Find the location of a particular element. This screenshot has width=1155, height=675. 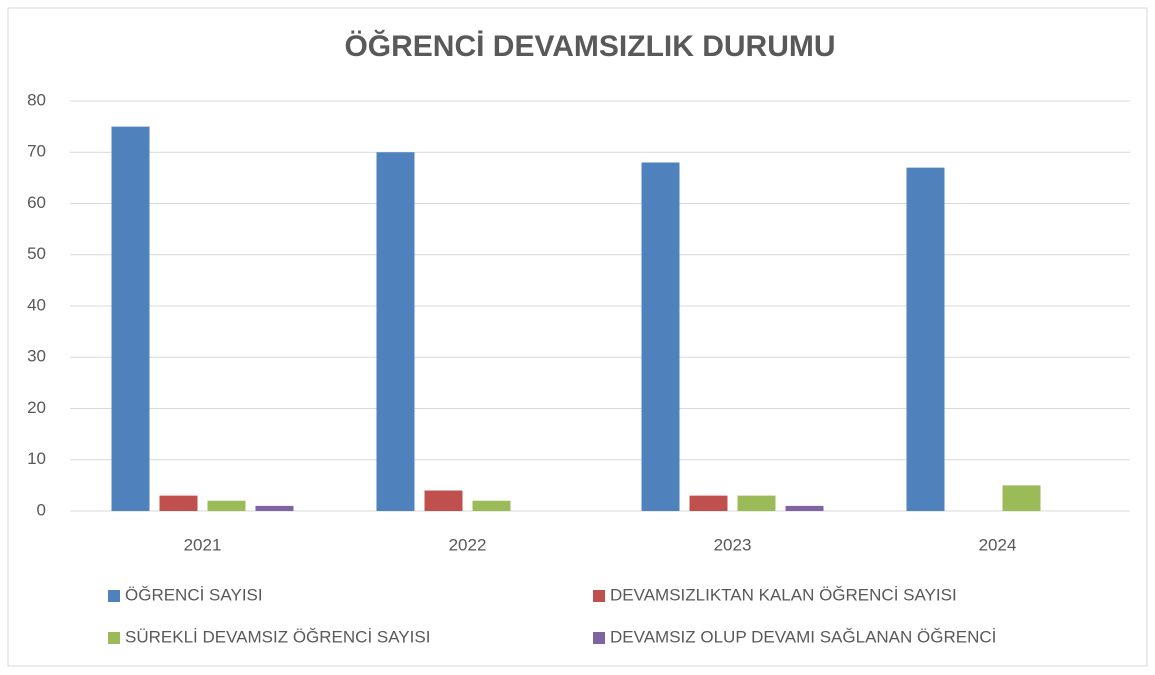

y-tick-label: 0 is located at coordinates (41, 509).